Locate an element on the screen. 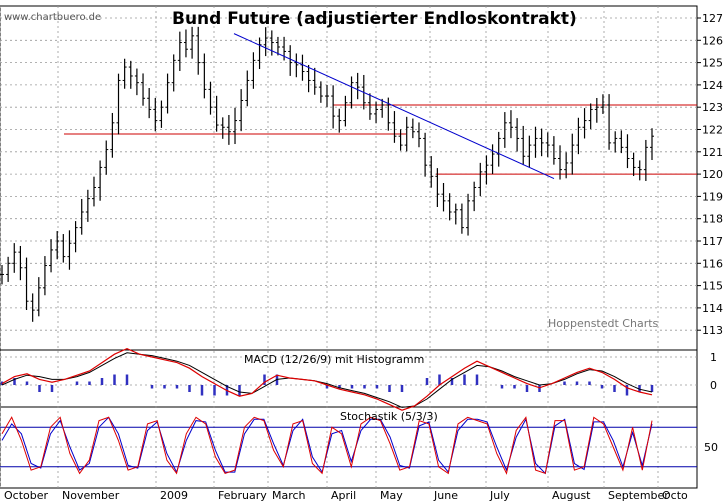 The height and width of the screenshot is (502, 723). stochastic-panel: 50 is located at coordinates (359, 445).